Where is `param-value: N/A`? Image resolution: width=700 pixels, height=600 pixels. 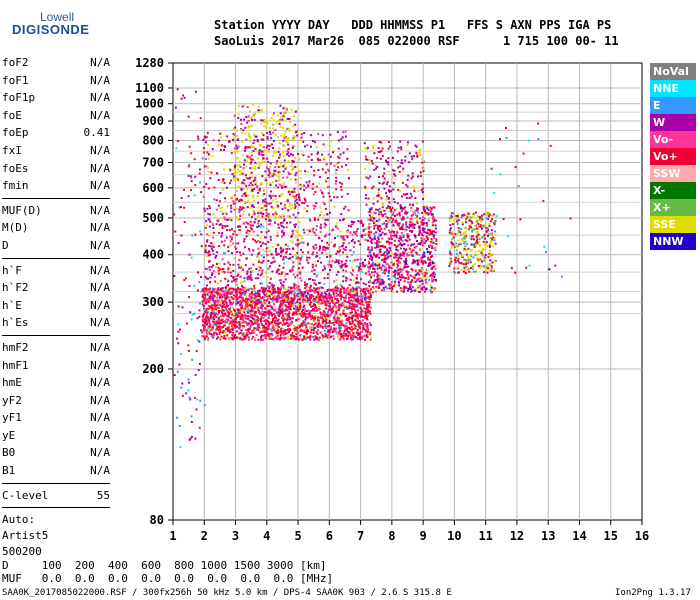 param-value: N/A is located at coordinates (100, 365).